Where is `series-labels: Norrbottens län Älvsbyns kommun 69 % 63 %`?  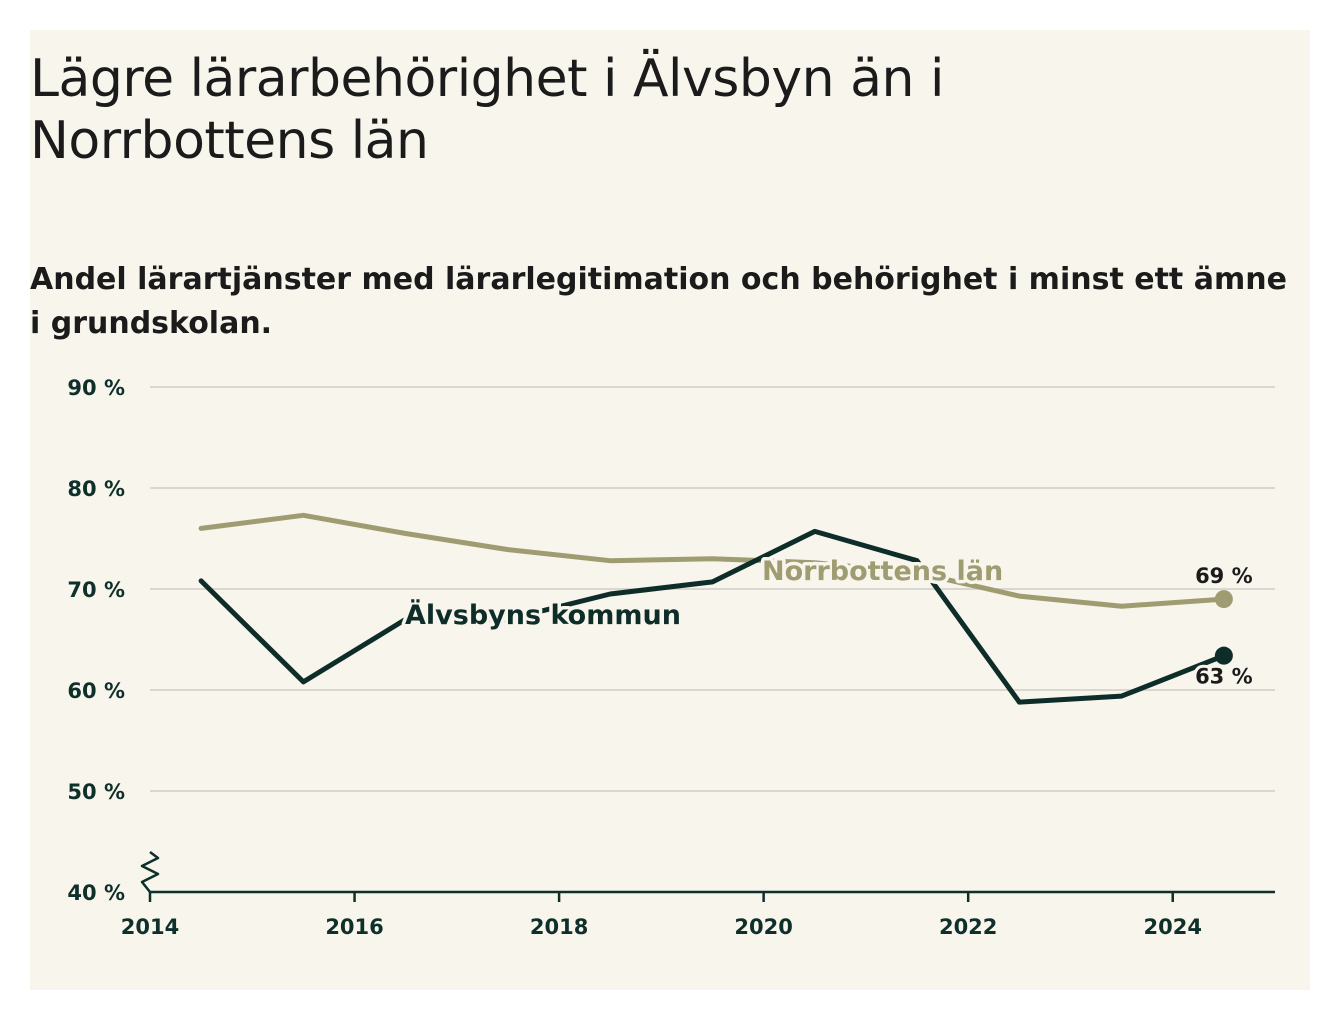 series-labels: Norrbottens län Älvsbyns kommun 69 % 63 % is located at coordinates (829, 622).